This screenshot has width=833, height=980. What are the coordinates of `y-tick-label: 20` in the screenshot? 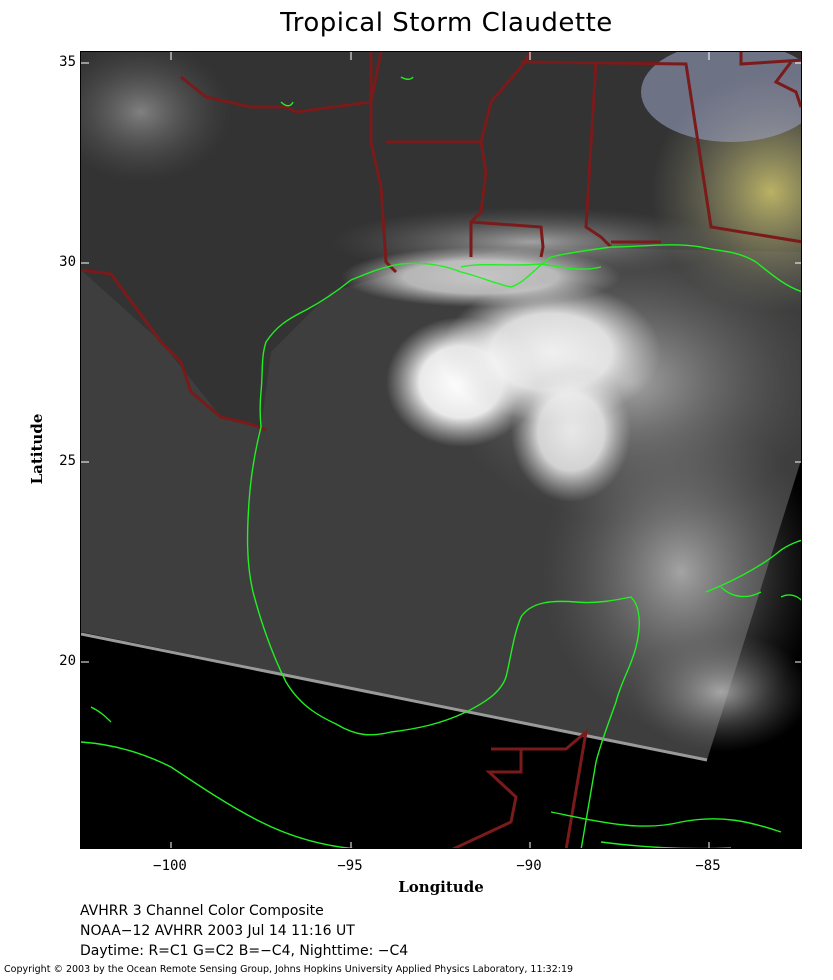 It's located at (67, 661).